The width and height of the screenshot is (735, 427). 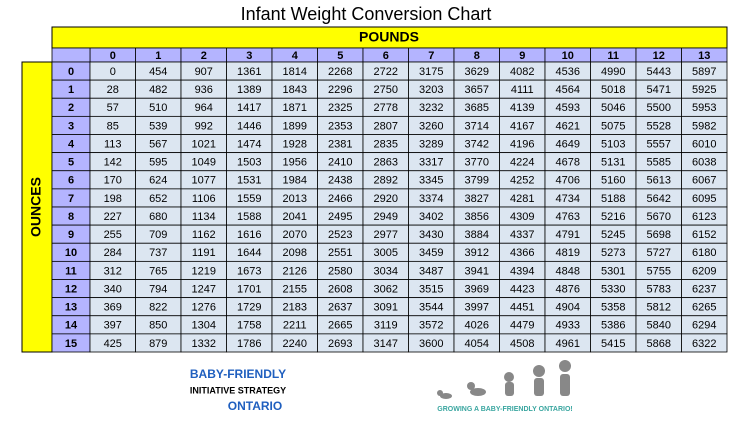 What do you see at coordinates (568, 344) in the screenshot?
I see `cell: 4961` at bounding box center [568, 344].